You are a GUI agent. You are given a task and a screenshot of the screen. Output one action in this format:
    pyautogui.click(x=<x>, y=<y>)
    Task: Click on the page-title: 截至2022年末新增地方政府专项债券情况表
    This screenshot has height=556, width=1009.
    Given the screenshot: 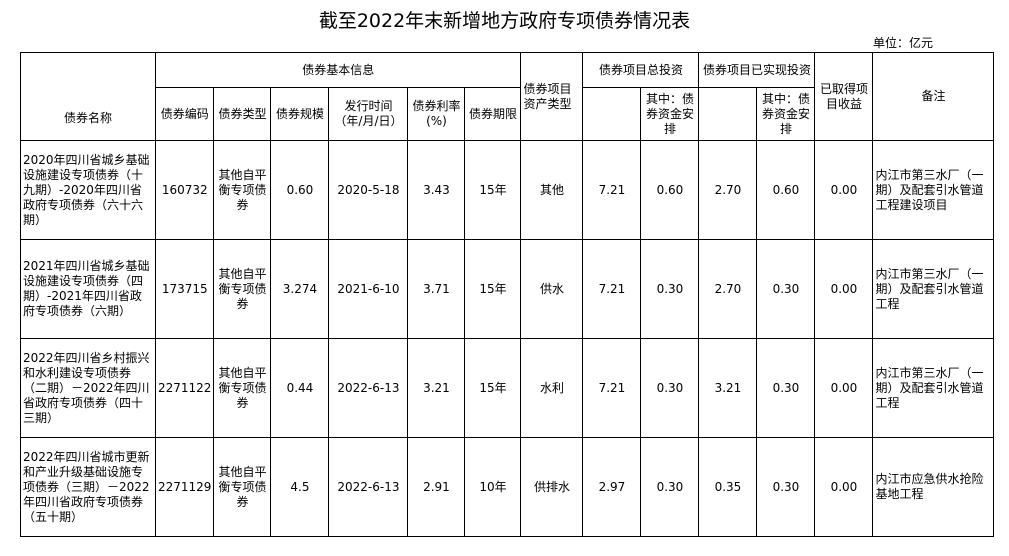 What is the action you would take?
    pyautogui.click(x=504, y=21)
    